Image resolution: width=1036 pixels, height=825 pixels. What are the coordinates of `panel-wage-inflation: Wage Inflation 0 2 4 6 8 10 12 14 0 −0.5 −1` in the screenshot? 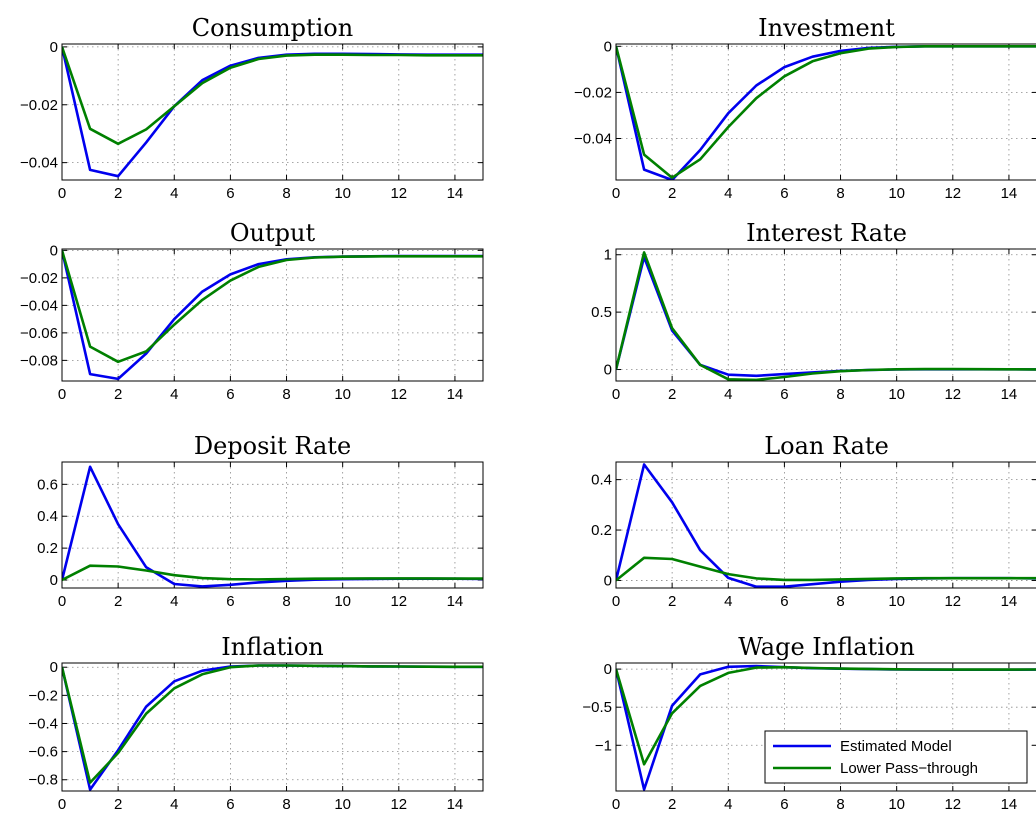 It's located at (809, 723).